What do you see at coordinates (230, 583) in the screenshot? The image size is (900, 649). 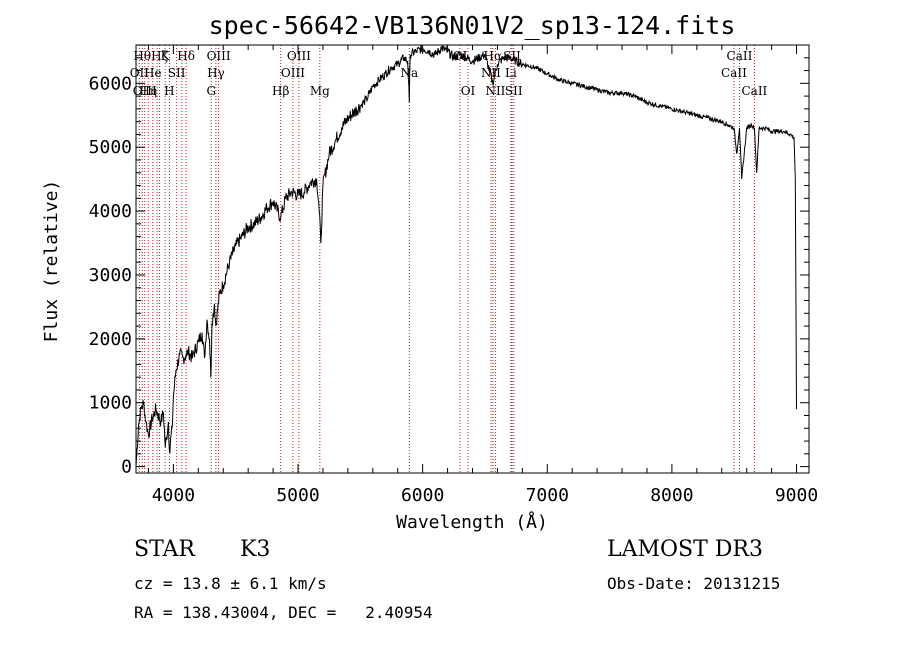 I see `redshift-cz: cz = 13.8 ± 6.1 km/s` at bounding box center [230, 583].